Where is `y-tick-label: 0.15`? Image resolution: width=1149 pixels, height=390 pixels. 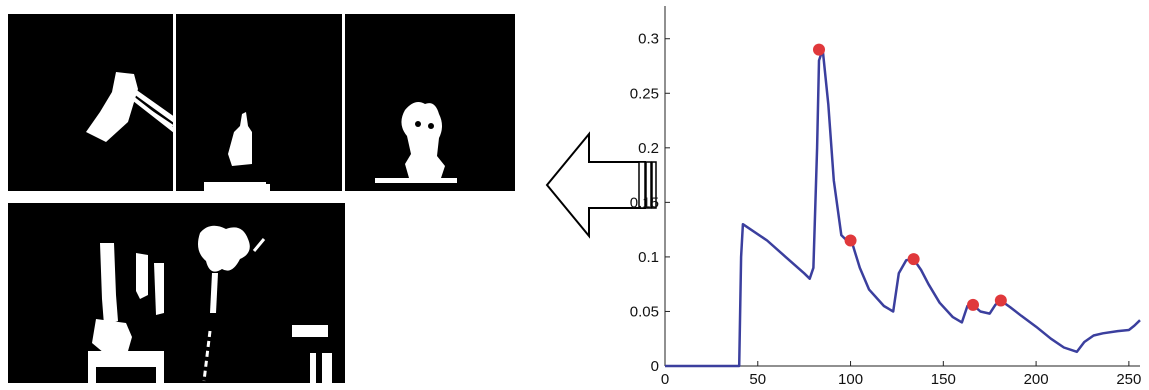 y-tick-label: 0.15 is located at coordinates (644, 202).